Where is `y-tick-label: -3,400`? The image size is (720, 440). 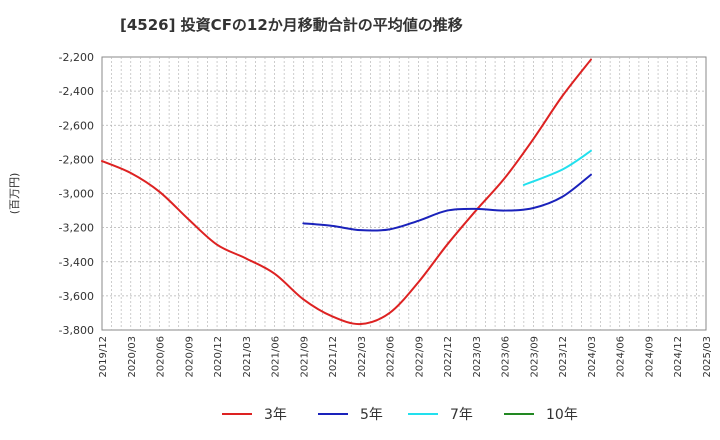 y-tick-label: -3,400 is located at coordinates (76, 262).